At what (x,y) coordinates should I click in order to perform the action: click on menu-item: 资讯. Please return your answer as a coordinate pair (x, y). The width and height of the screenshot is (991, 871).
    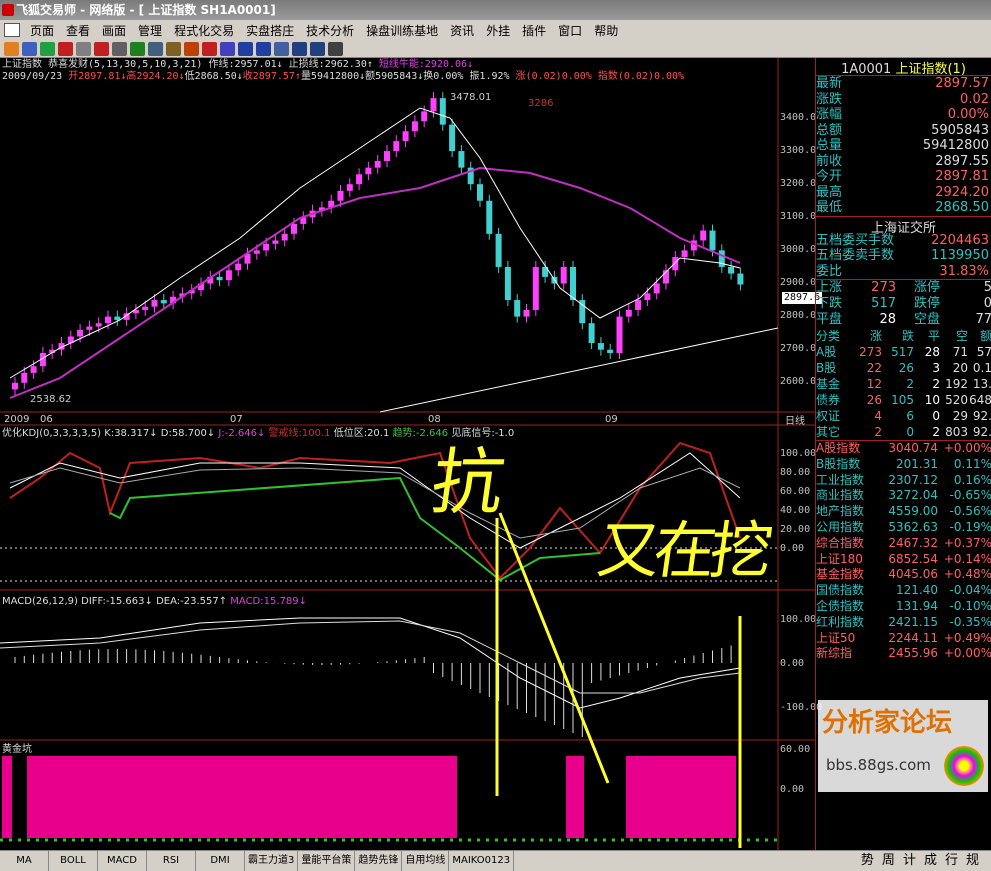
    Looking at the image, I should click on (462, 30).